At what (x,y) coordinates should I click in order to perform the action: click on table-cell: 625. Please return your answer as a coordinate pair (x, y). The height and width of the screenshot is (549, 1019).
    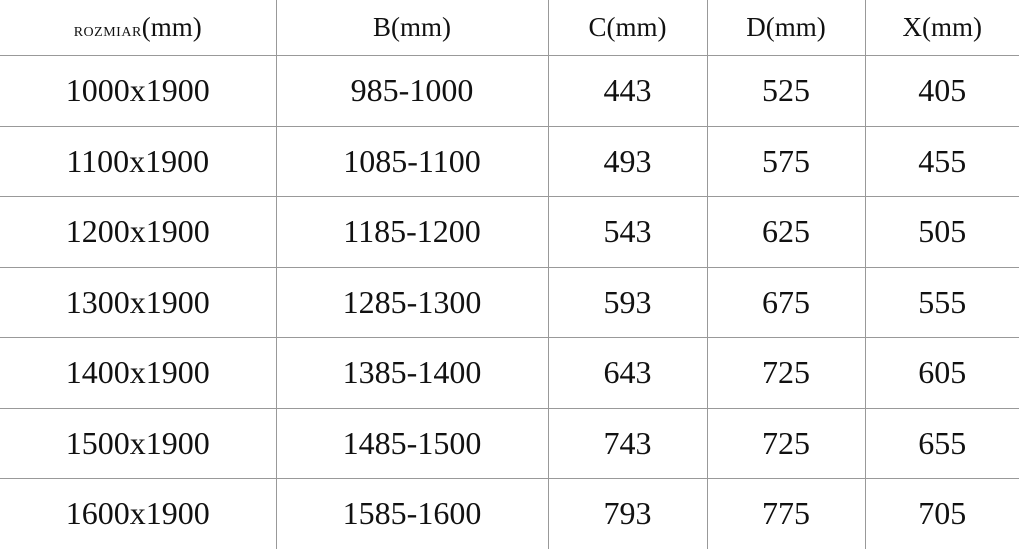
    Looking at the image, I should click on (785, 232).